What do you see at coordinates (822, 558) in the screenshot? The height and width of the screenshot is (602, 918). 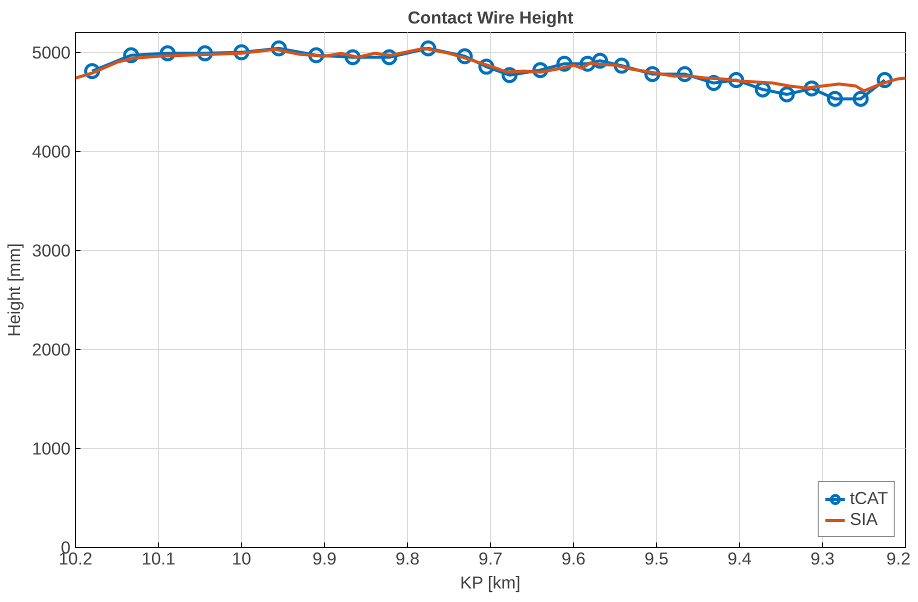 I see `x-tick-label: 9.3` at bounding box center [822, 558].